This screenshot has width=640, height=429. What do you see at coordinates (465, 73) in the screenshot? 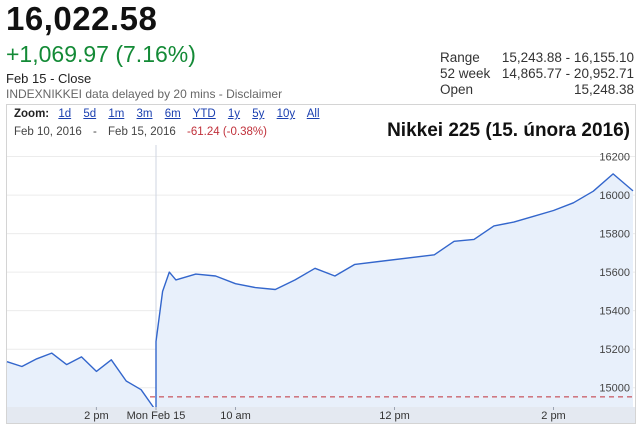
I see `stat-label: 52 week` at bounding box center [465, 73].